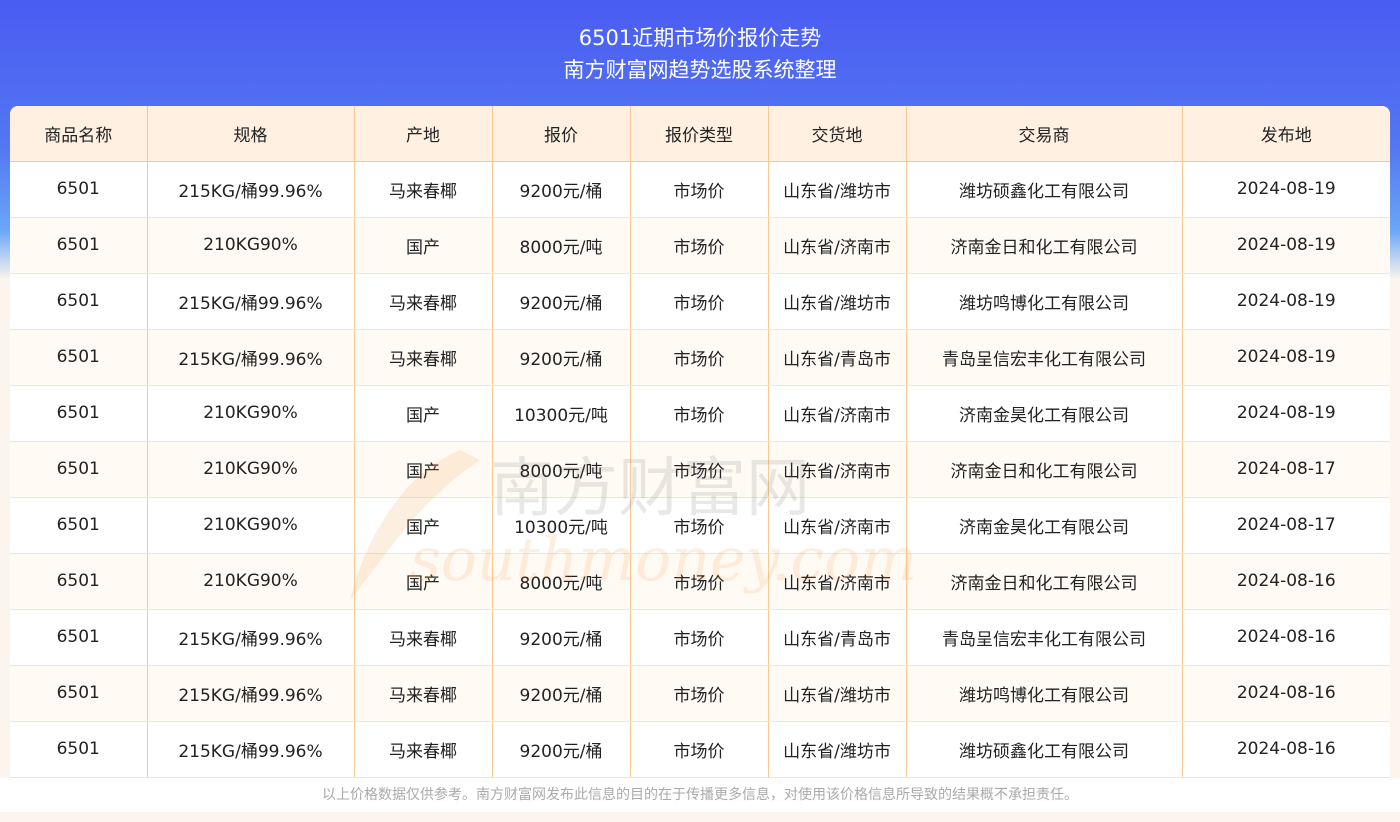  I want to click on title-main: 6501近期市场价报价走势, so click(700, 38).